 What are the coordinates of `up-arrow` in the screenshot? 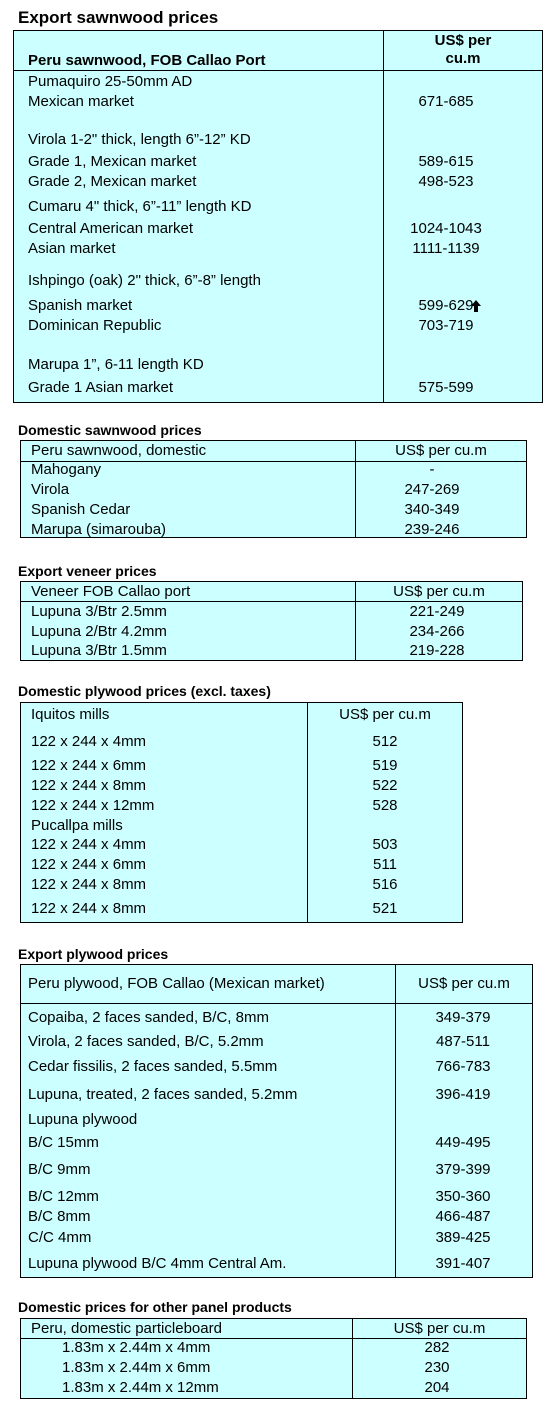 It's located at (476, 306).